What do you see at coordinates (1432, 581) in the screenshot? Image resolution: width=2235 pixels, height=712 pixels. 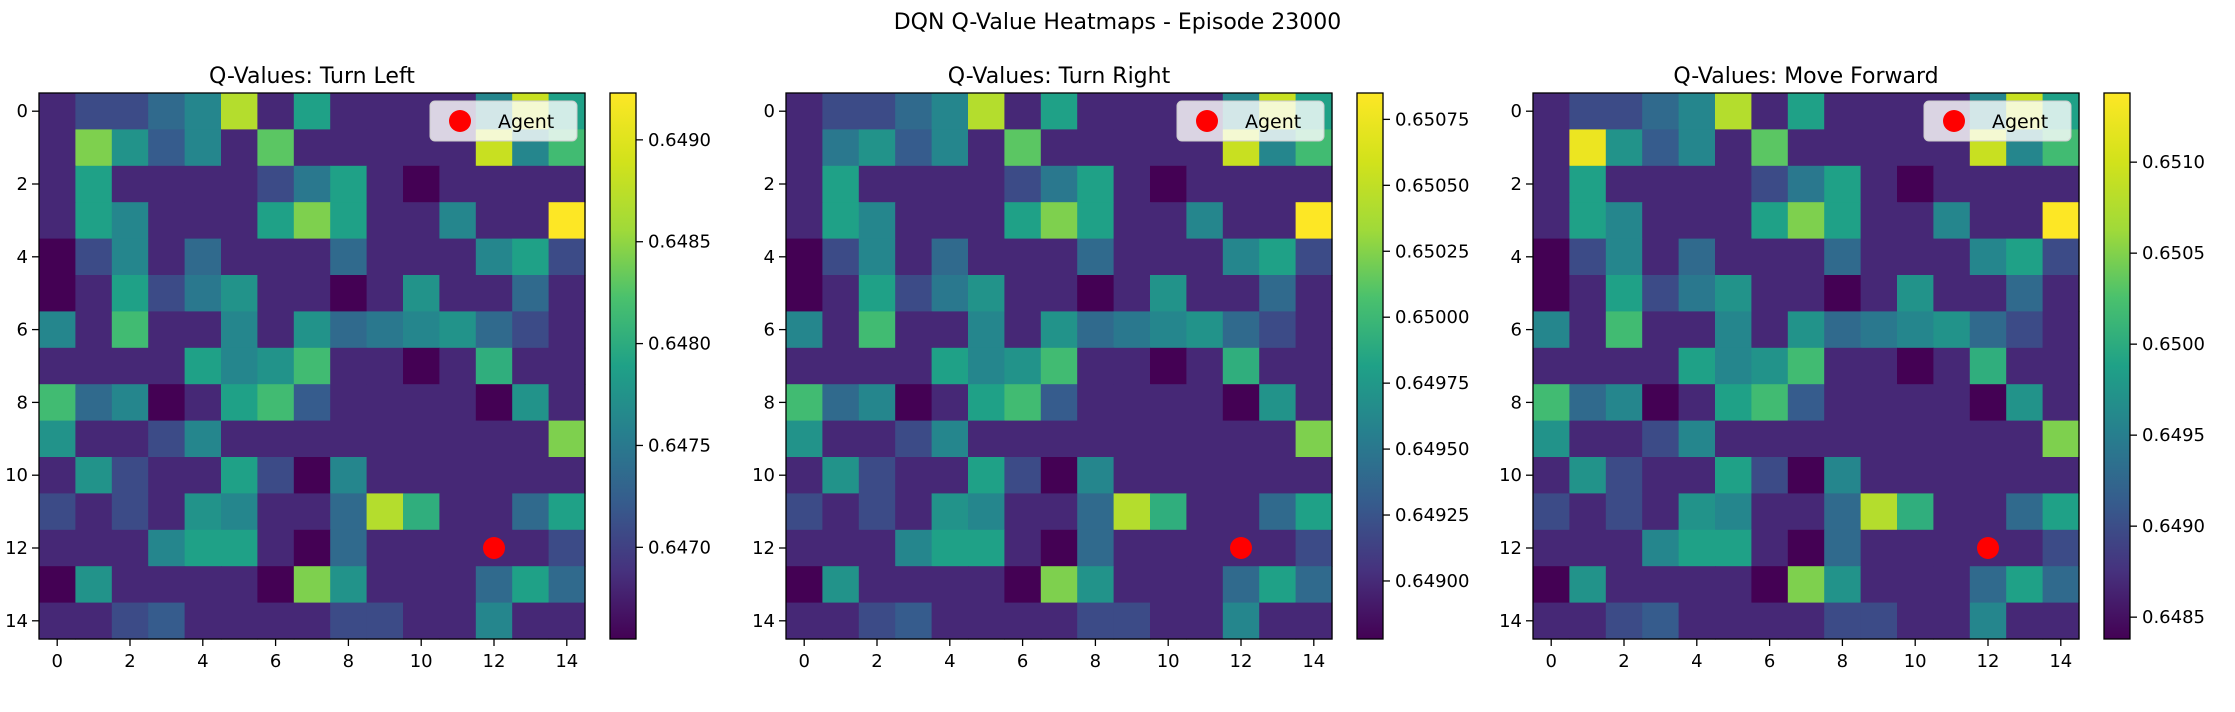 I see `colorbar-tick-label: 0.64900` at bounding box center [1432, 581].